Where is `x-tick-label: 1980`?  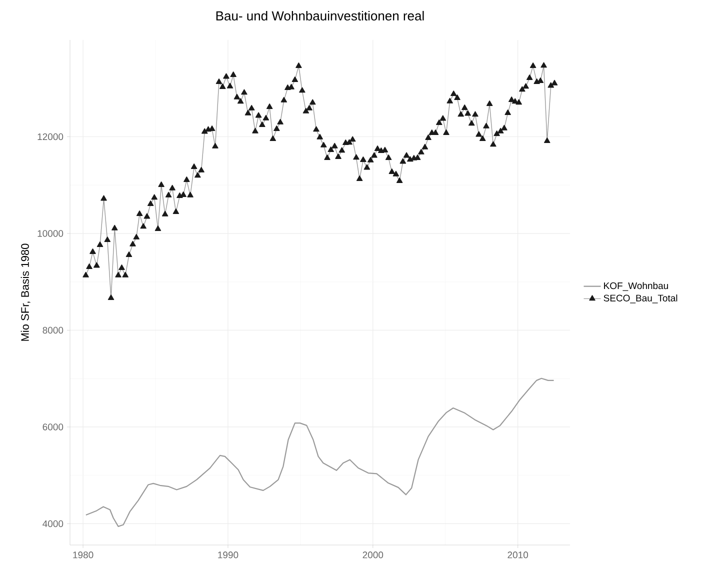 x-tick-label: 1980 is located at coordinates (83, 555).